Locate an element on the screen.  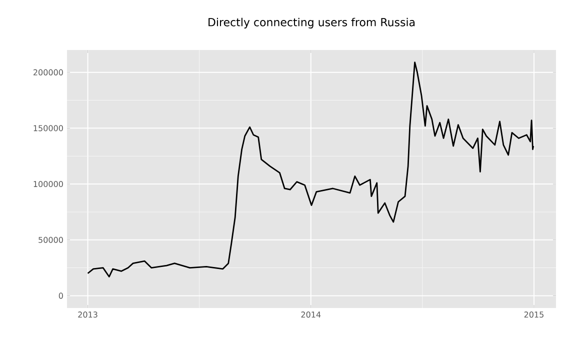
x-tick-label: 2015 is located at coordinates (534, 315).